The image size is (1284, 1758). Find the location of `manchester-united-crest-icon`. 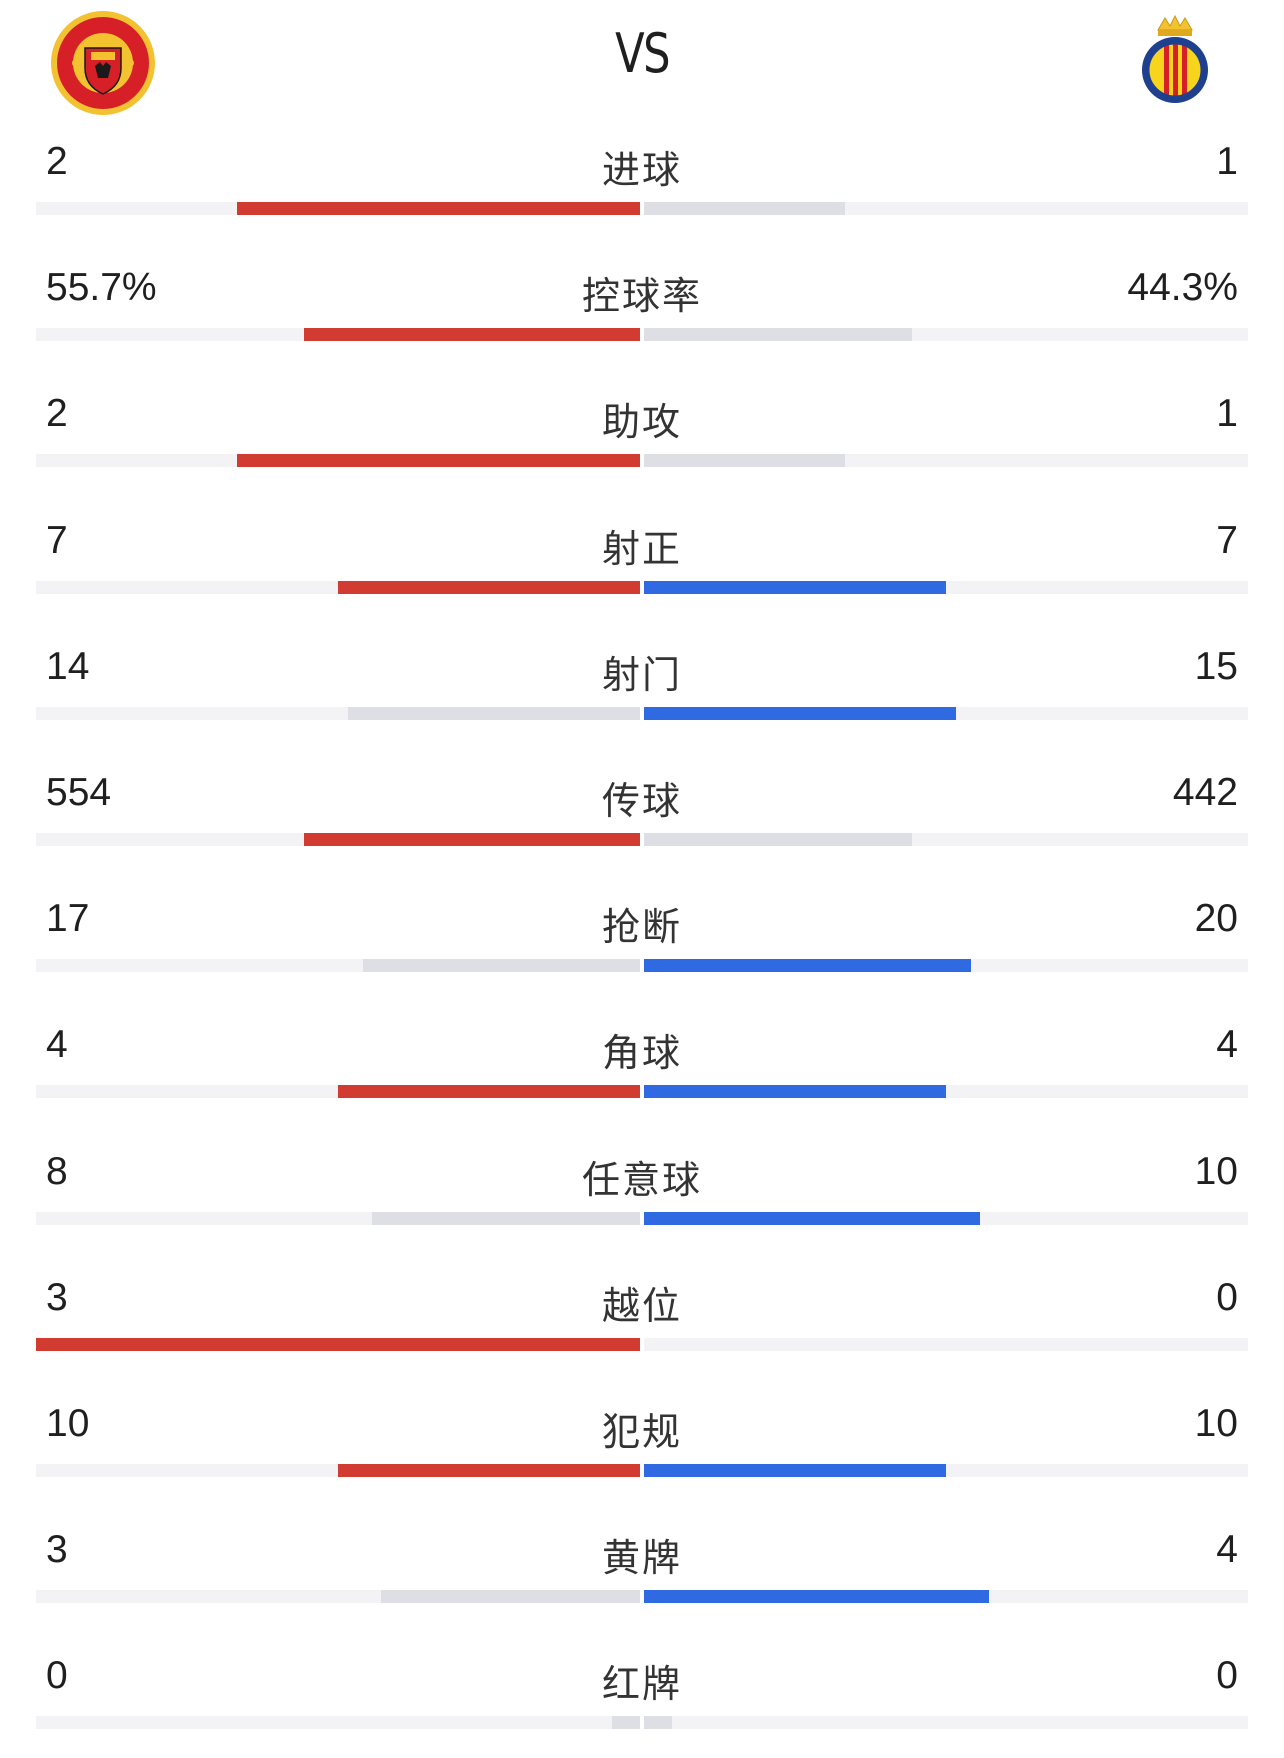

manchester-united-crest-icon is located at coordinates (103, 63).